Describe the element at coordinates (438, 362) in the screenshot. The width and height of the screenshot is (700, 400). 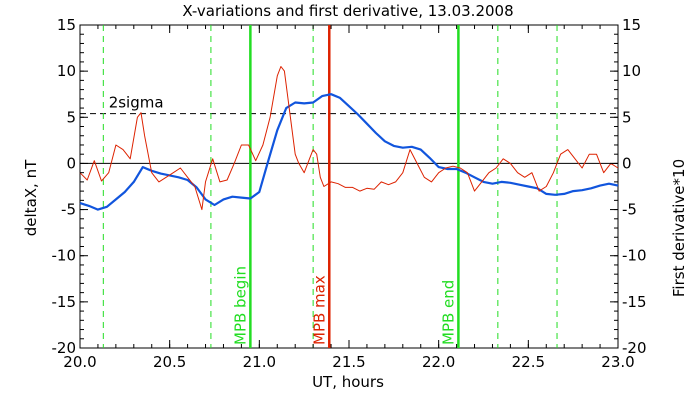
I see `x-tick-label: 22.0` at that location.